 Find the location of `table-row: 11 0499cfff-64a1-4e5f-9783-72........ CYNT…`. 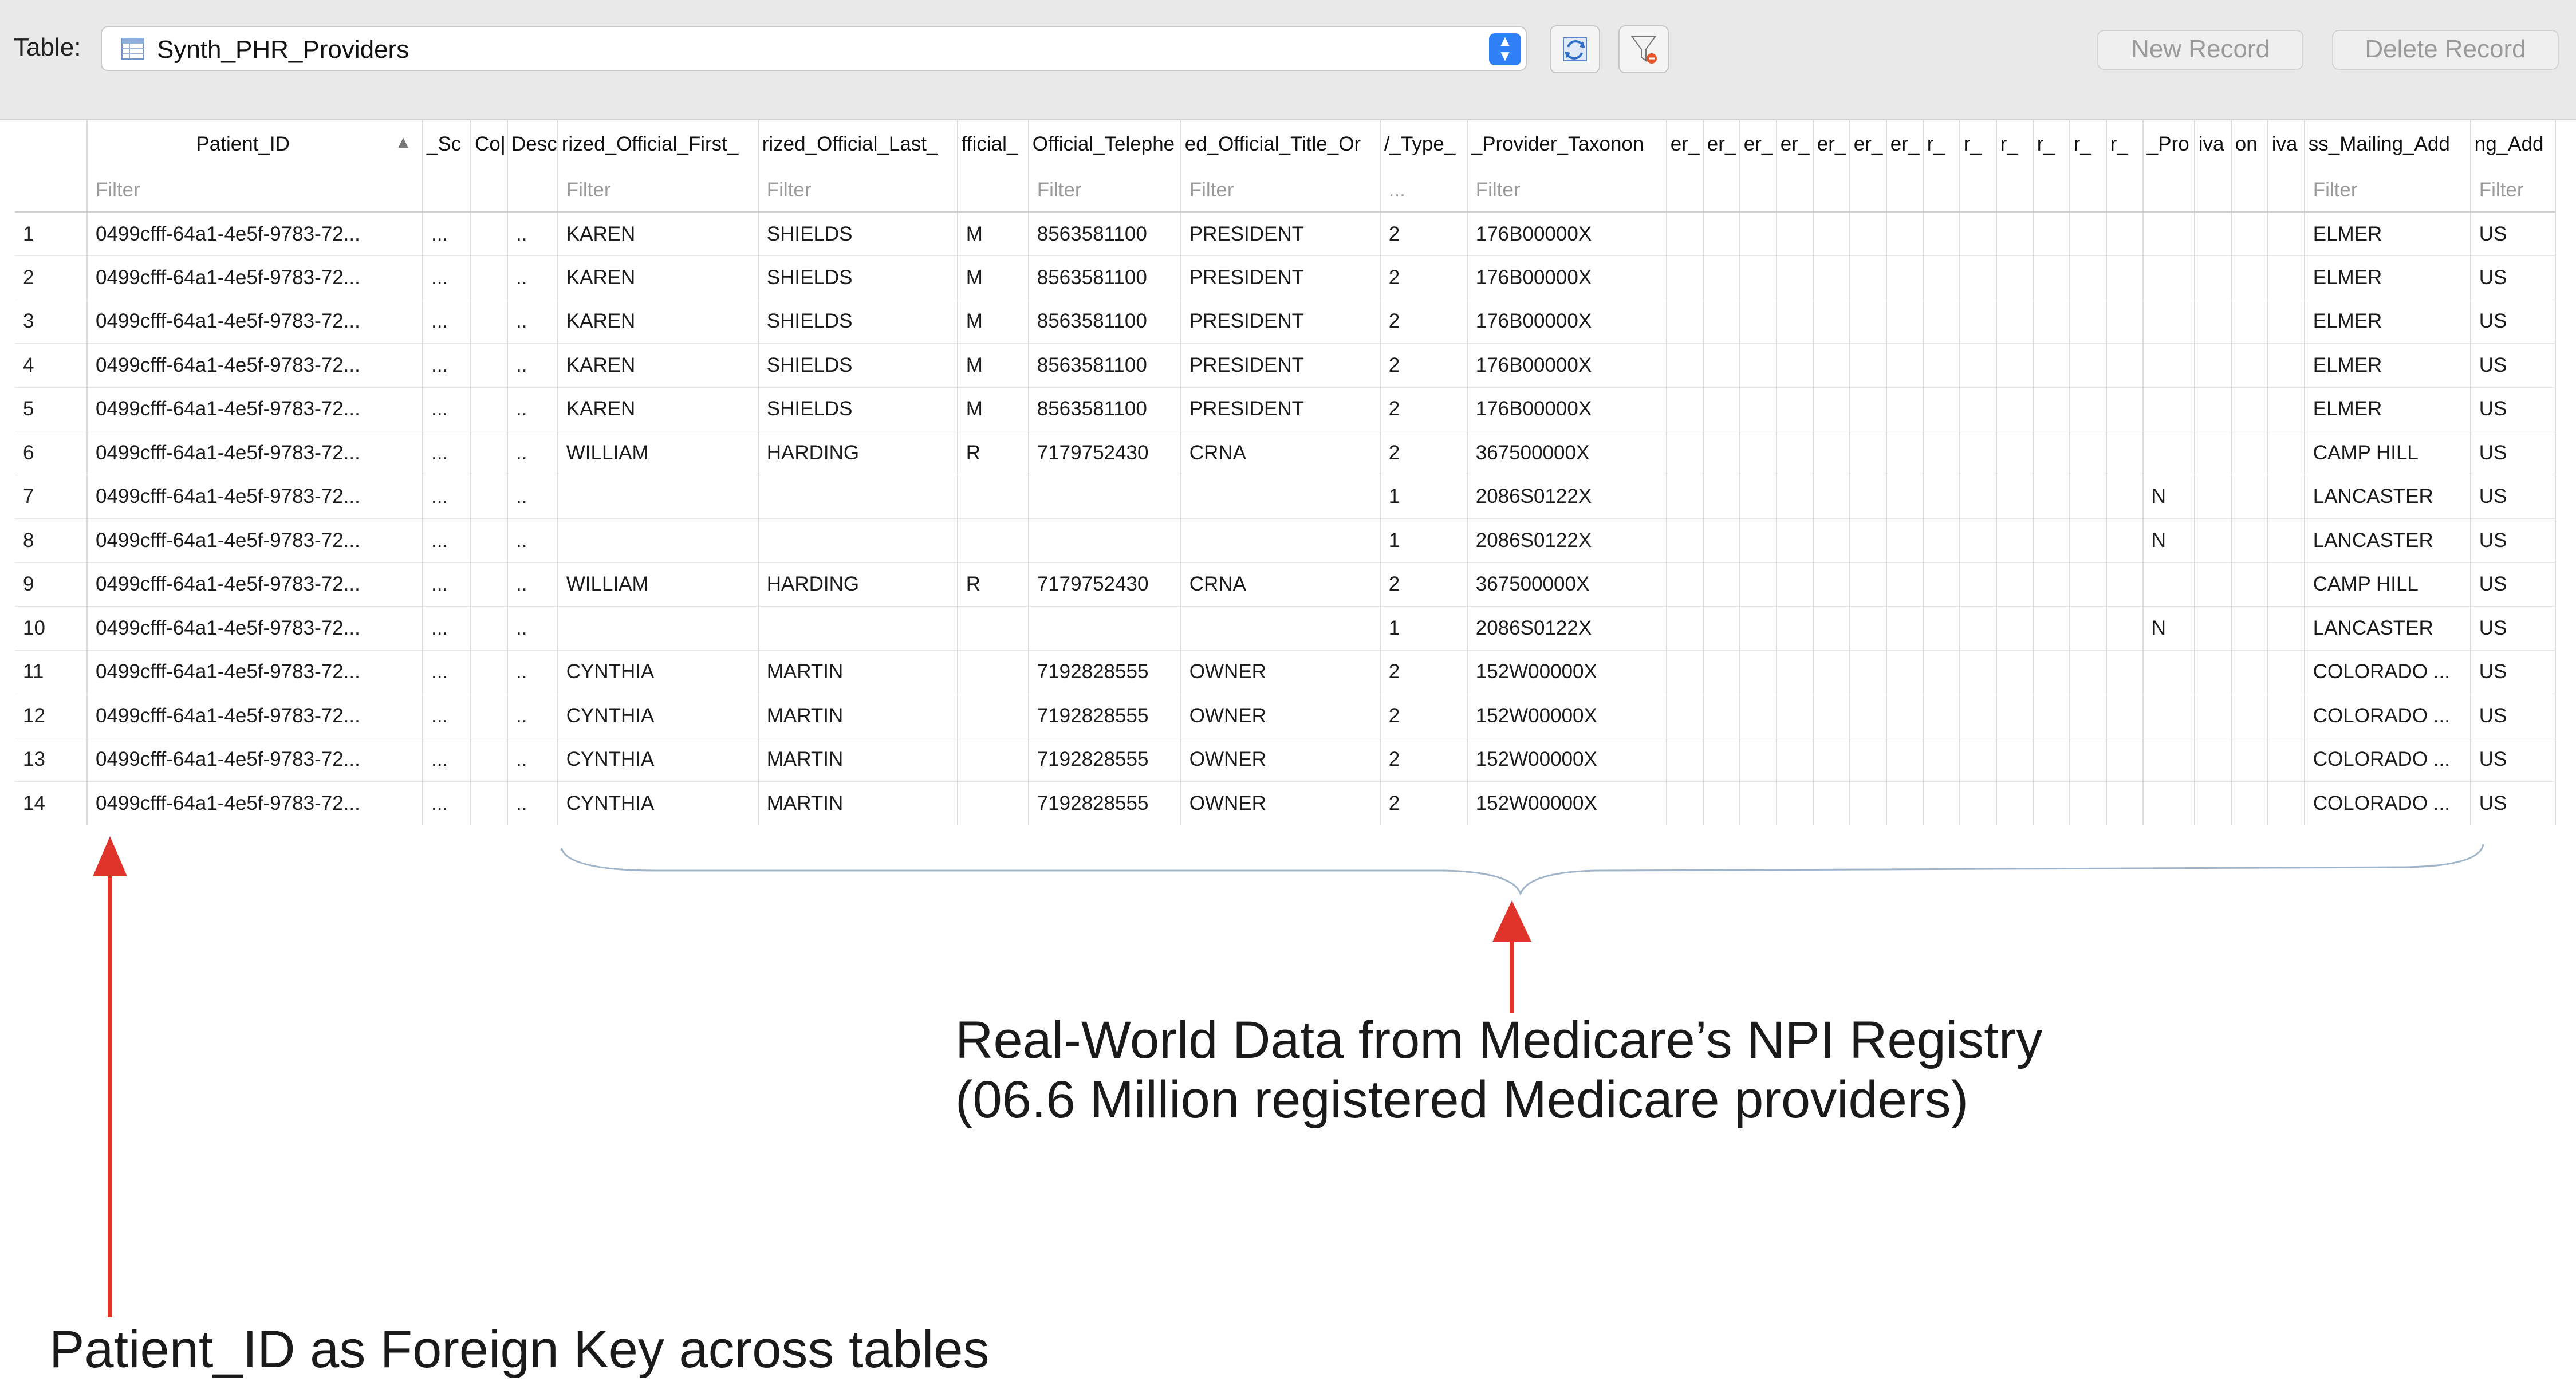

table-row: 11 0499cfff-64a1-4e5f-9783-72........ CYNT… is located at coordinates (1286, 672).